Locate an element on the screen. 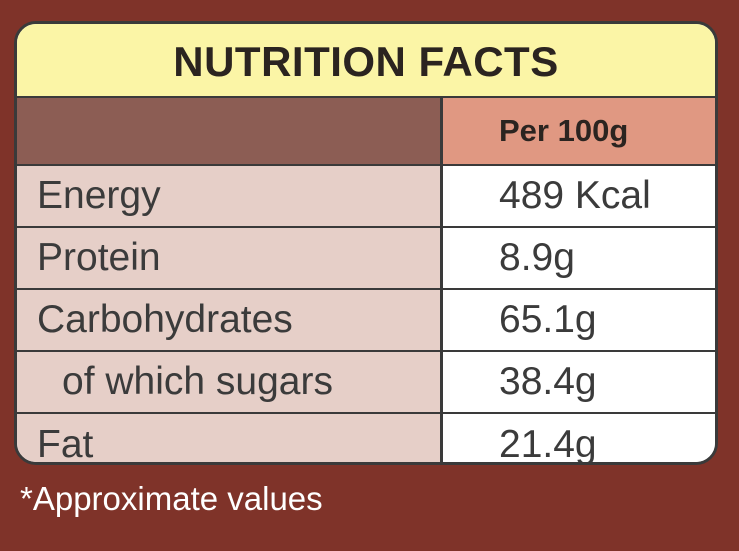 The image size is (739, 551). nutrient-name: of which sugars is located at coordinates (230, 382).